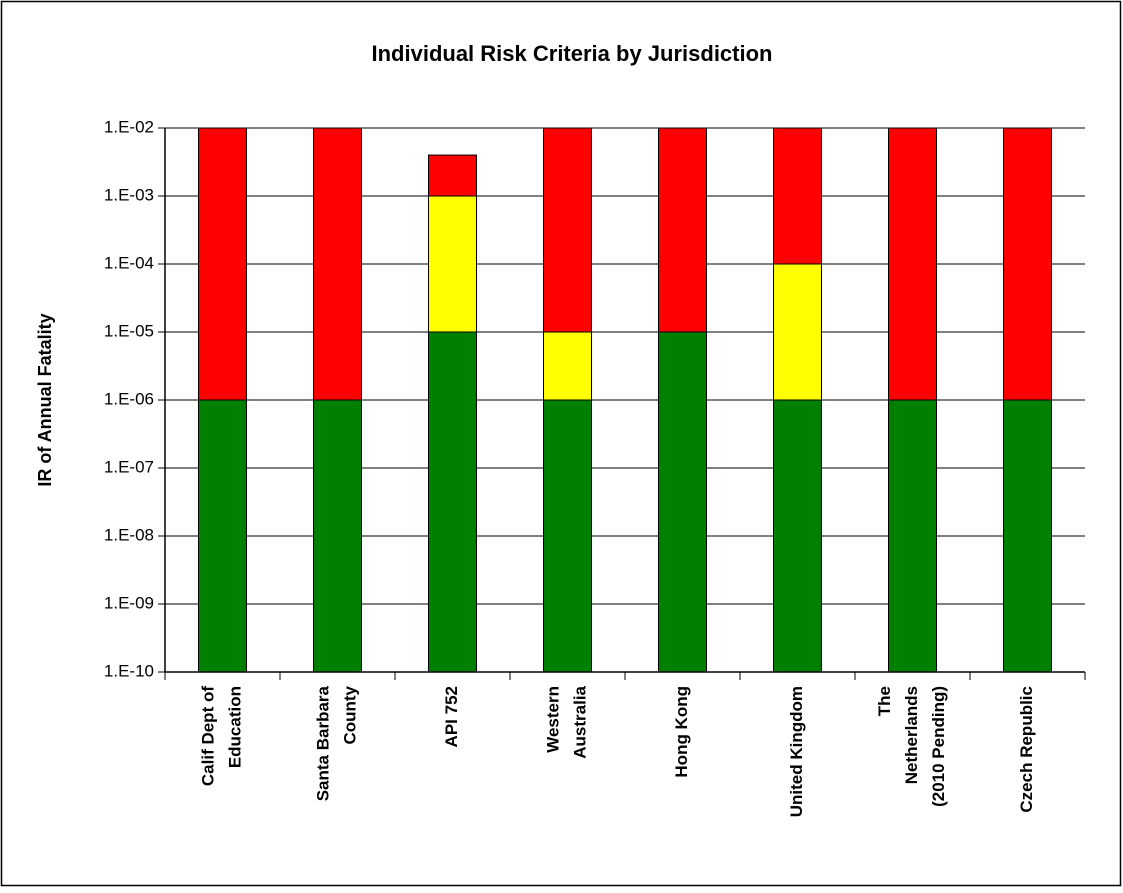 The width and height of the screenshot is (1123, 893). What do you see at coordinates (572, 53) in the screenshot?
I see `chart-title: Individual Risk Criteria by Jurisdiction` at bounding box center [572, 53].